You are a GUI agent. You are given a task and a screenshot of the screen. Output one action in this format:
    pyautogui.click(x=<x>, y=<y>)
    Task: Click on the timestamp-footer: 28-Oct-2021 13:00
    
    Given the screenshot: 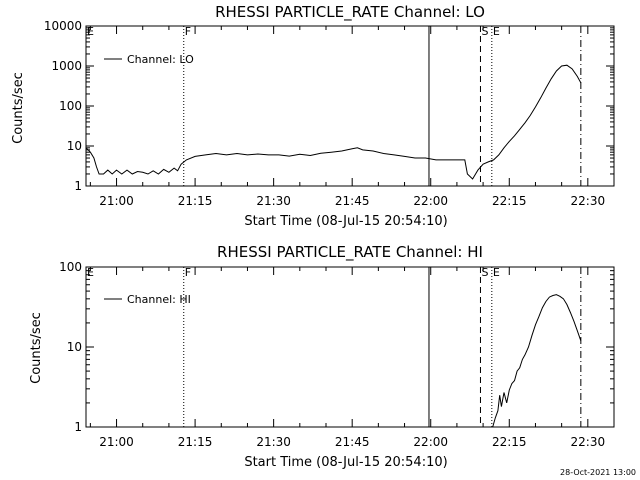 What is the action you would take?
    pyautogui.click(x=598, y=472)
    